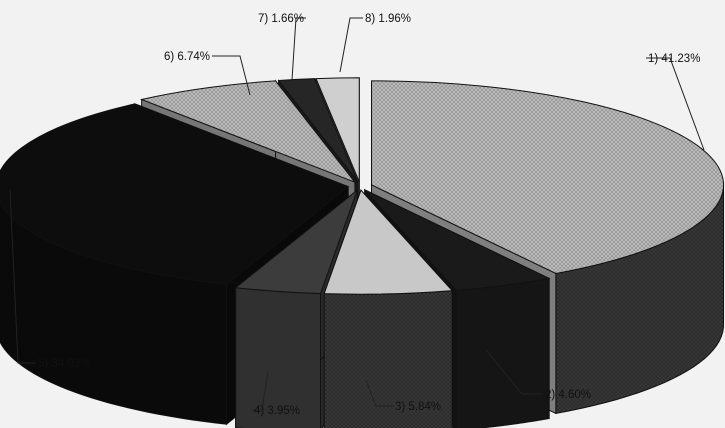  What do you see at coordinates (248, 132) in the screenshot?
I see `pie-slice-6-top` at bounding box center [248, 132].